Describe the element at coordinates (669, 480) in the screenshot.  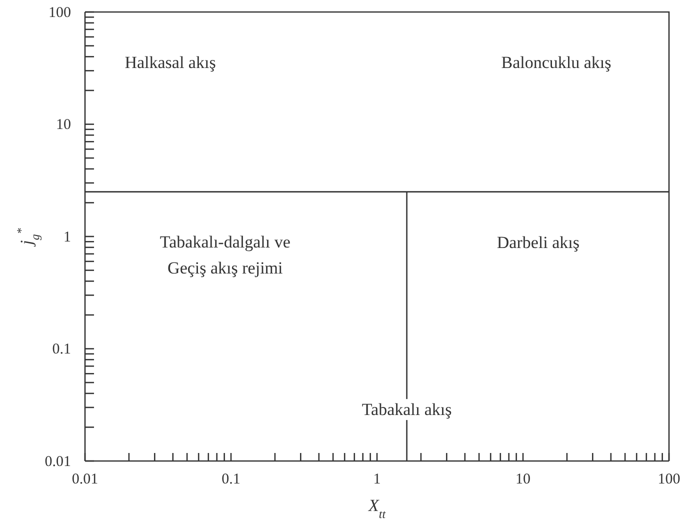
I see `x-tick-label: 100` at that location.